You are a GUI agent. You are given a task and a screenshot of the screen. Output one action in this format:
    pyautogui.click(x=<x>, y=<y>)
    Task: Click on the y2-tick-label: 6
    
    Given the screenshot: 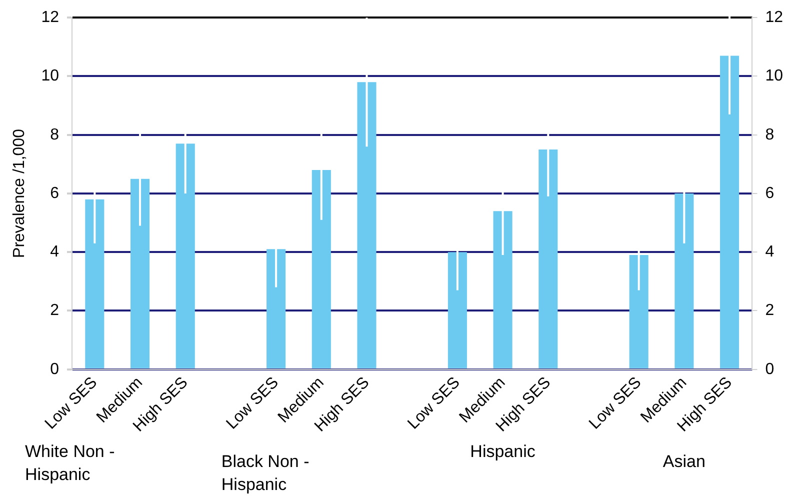 What is the action you would take?
    pyautogui.click(x=769, y=193)
    